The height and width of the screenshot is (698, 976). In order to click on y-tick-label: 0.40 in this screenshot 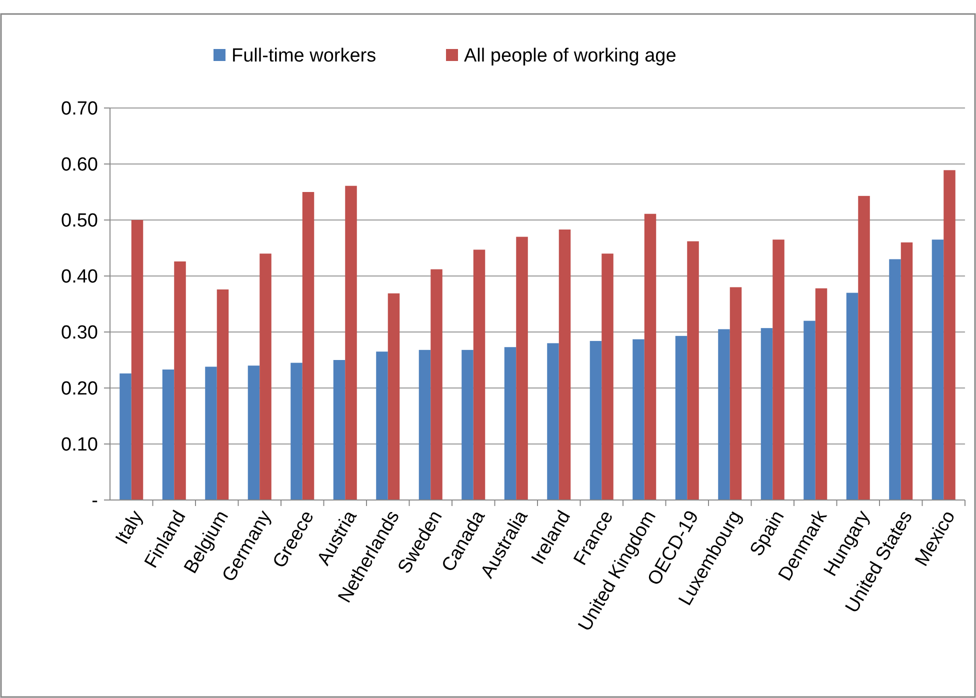, I will do `click(79, 277)`.